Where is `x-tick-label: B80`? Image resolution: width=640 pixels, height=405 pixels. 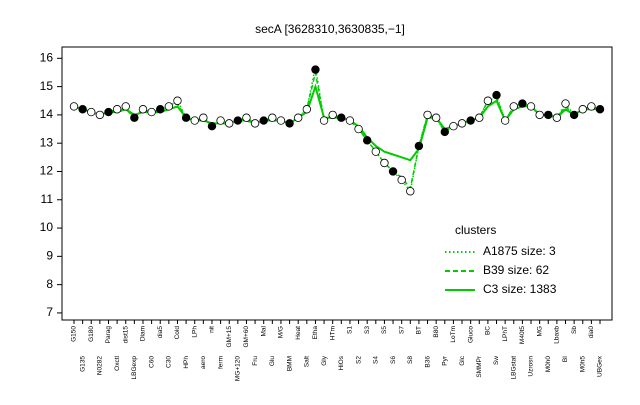
x-tick-label: B80 is located at coordinates (436, 332).